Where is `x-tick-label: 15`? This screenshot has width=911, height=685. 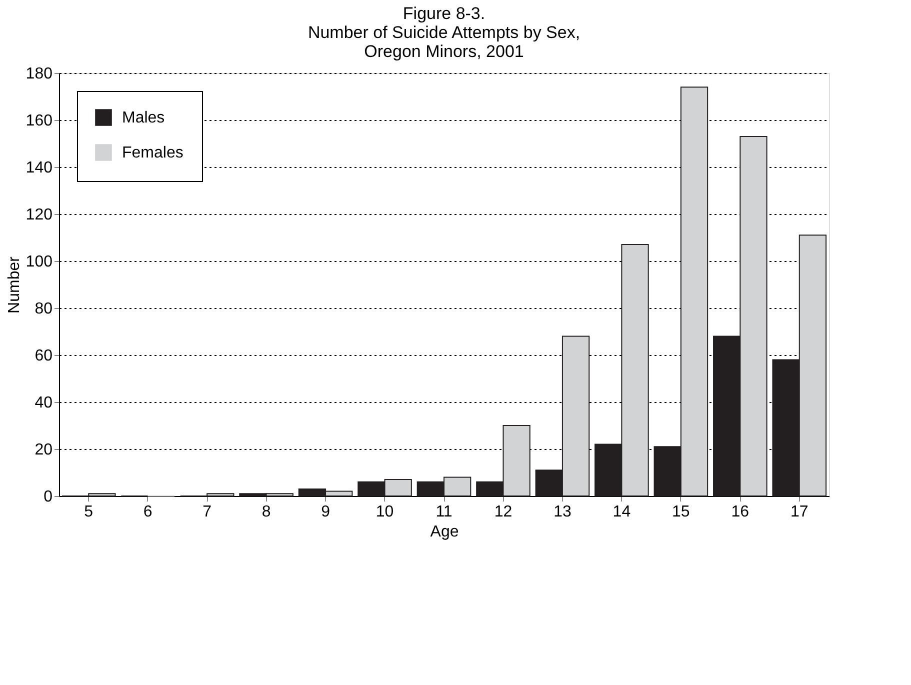
x-tick-label: 15 is located at coordinates (681, 512).